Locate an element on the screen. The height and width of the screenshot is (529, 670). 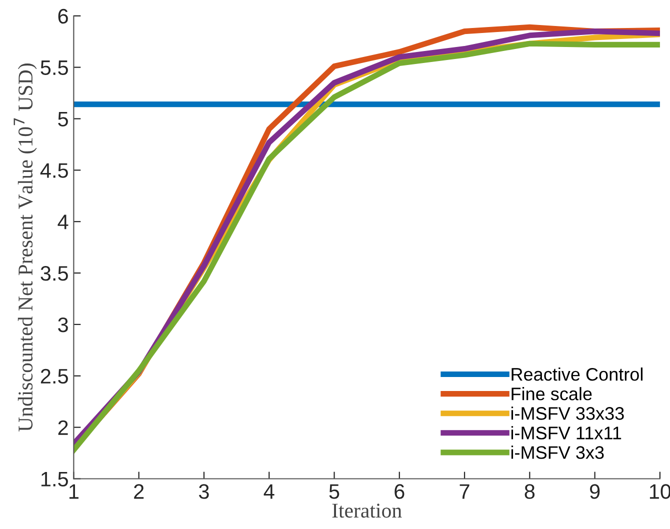
legend-label: Fine scale is located at coordinates (552, 393).